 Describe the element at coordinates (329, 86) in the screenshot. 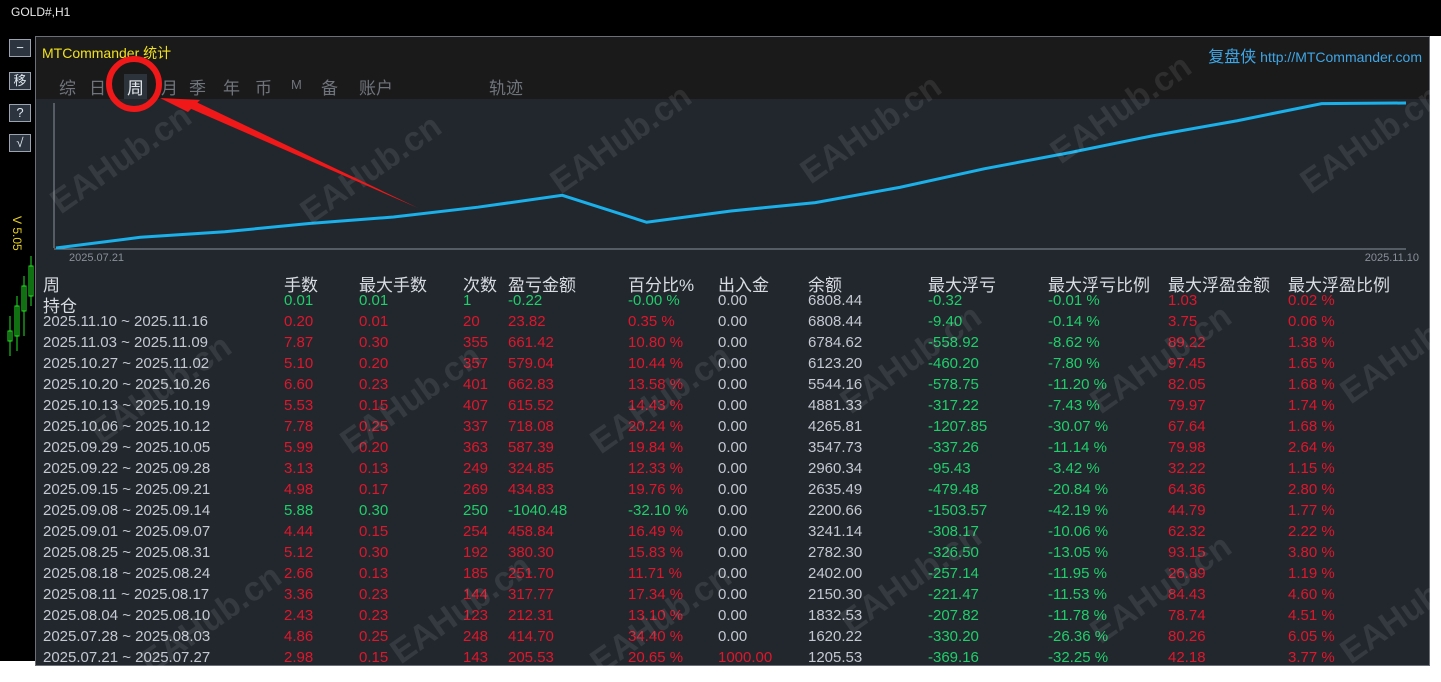

I see `tab-8: 备` at that location.